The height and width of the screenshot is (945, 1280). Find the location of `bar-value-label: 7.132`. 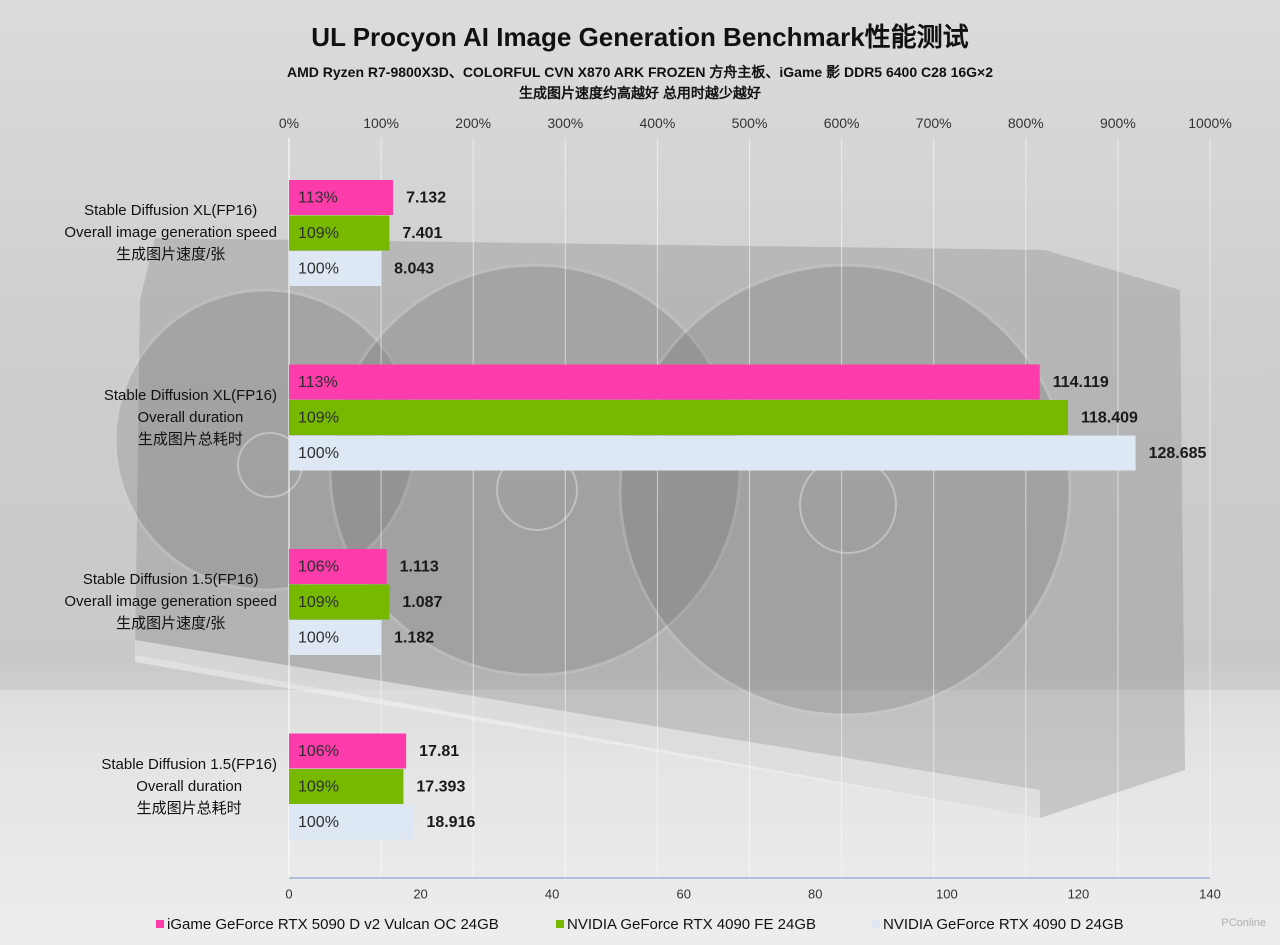

bar-value-label: 7.132 is located at coordinates (426, 197).